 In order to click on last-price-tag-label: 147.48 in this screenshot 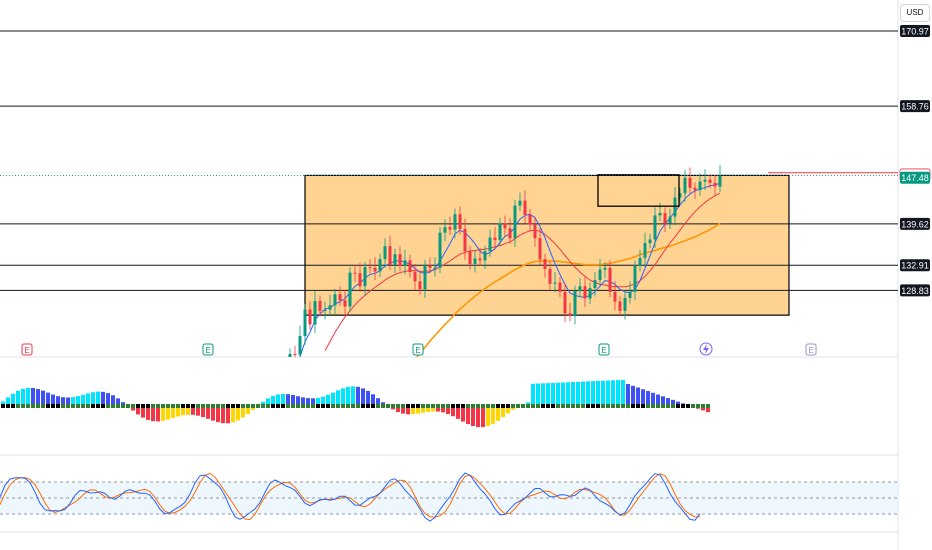, I will do `click(915, 178)`.